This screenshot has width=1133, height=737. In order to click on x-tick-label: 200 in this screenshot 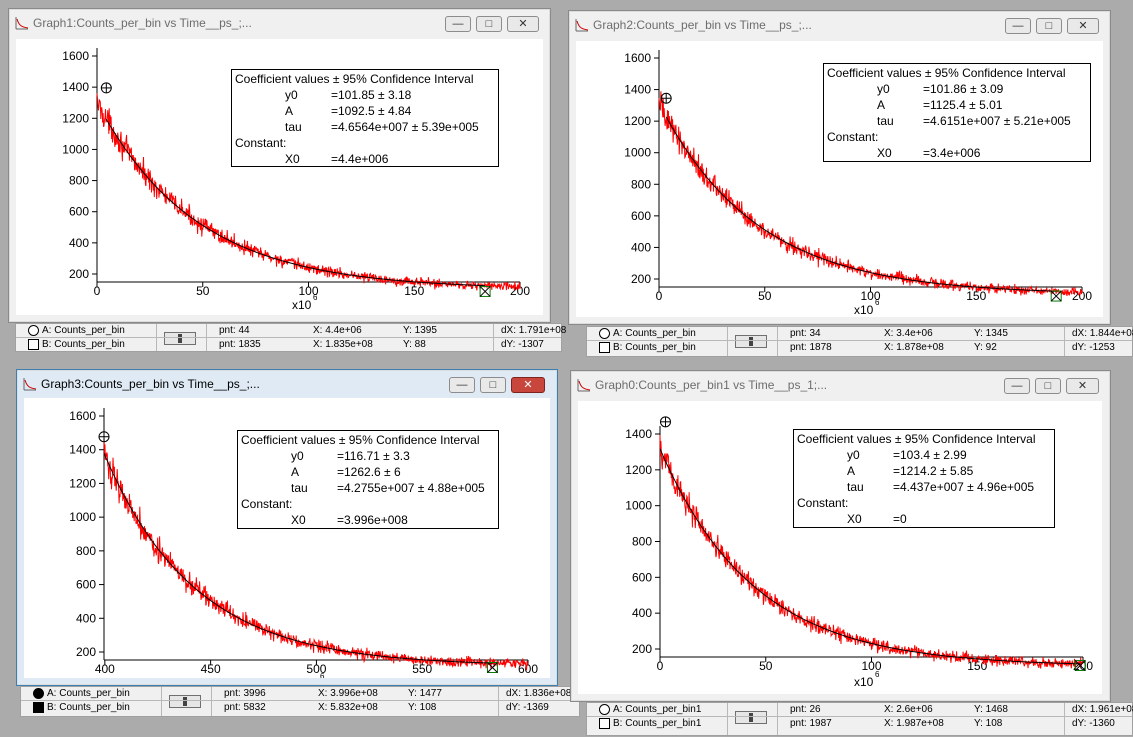, I will do `click(1082, 296)`.